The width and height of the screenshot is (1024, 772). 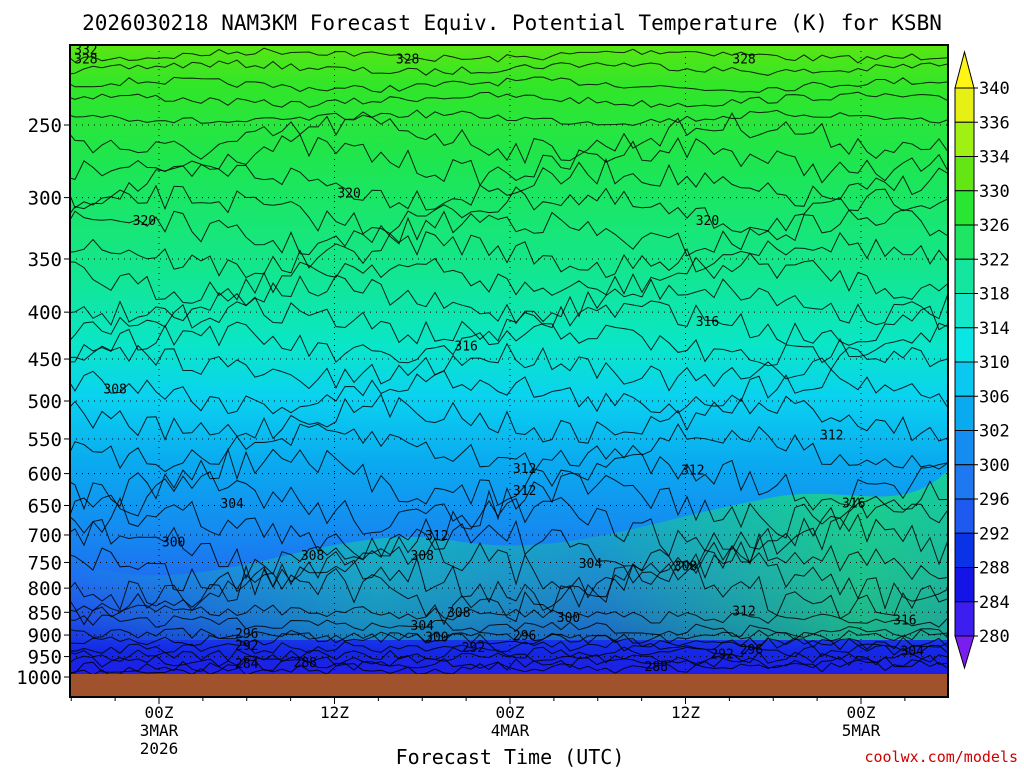 I want to click on contour-label: 296, so click(x=751, y=650).